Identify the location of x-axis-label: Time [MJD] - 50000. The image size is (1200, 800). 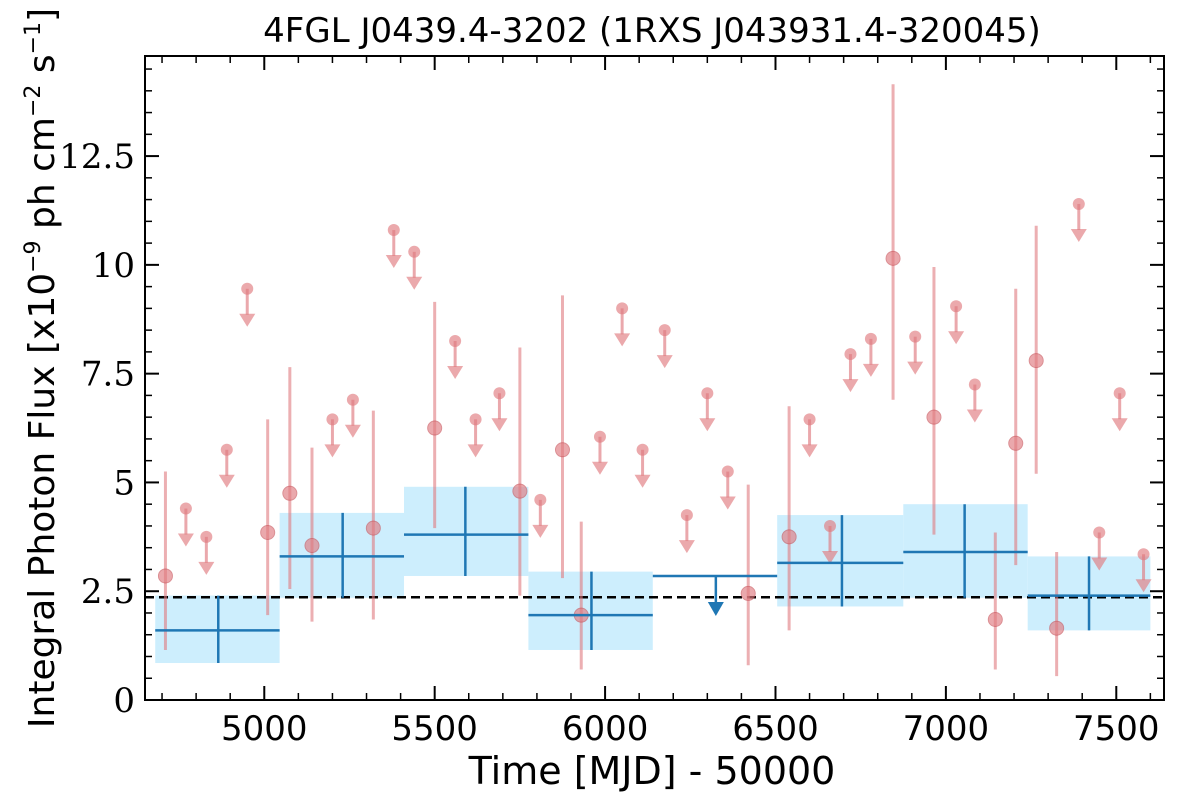
(652, 771).